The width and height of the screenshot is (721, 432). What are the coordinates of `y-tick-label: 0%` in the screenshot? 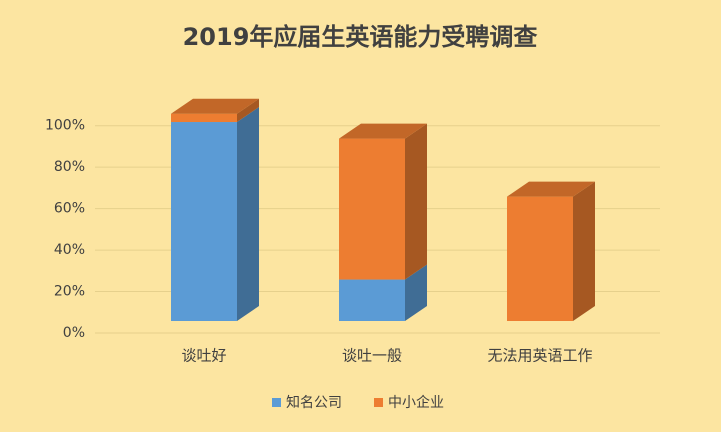 It's located at (74, 333).